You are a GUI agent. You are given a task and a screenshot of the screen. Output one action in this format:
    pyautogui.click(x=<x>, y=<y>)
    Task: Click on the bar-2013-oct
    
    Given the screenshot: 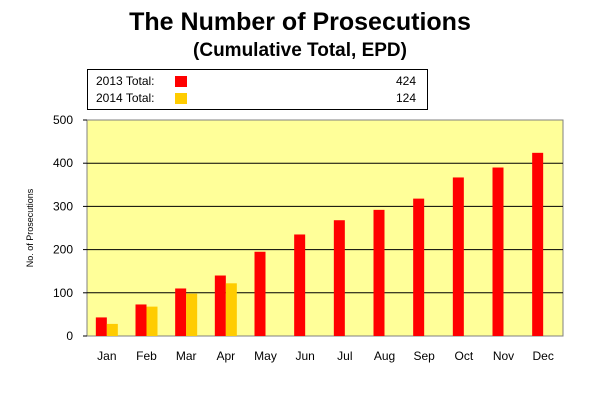 What is the action you would take?
    pyautogui.click(x=458, y=256)
    